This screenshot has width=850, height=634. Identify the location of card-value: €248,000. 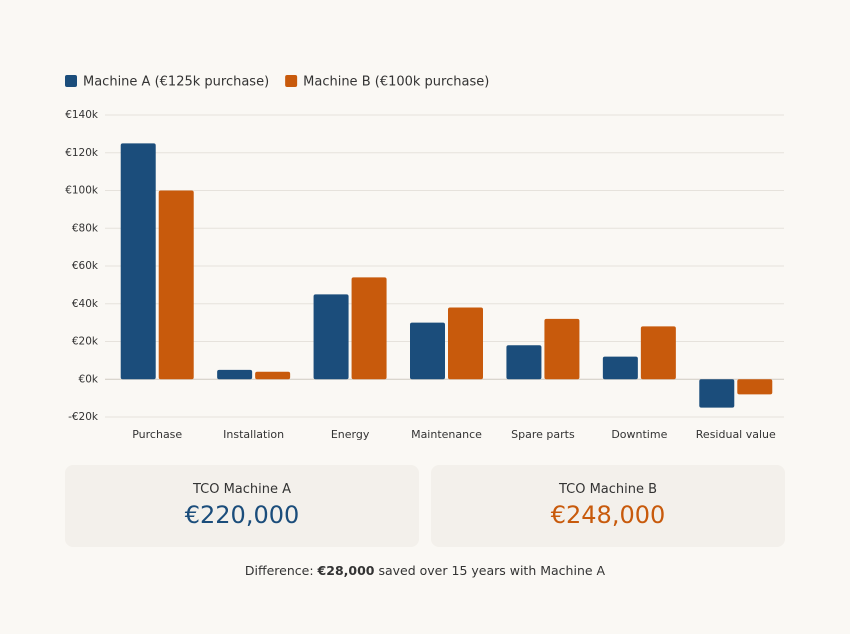
(608, 515).